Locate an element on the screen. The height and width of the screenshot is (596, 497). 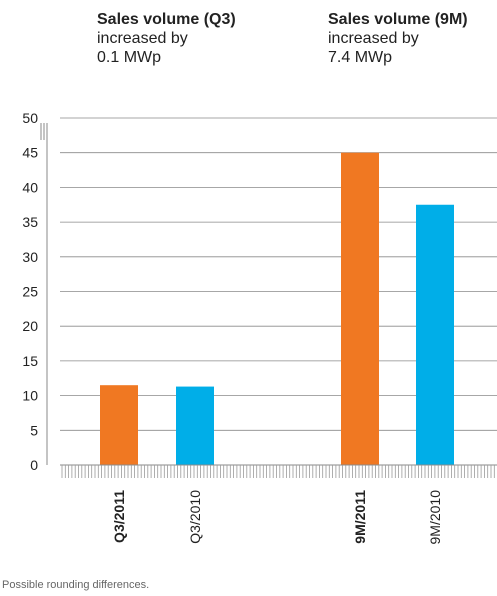
bar-q3-2011 is located at coordinates (119, 425).